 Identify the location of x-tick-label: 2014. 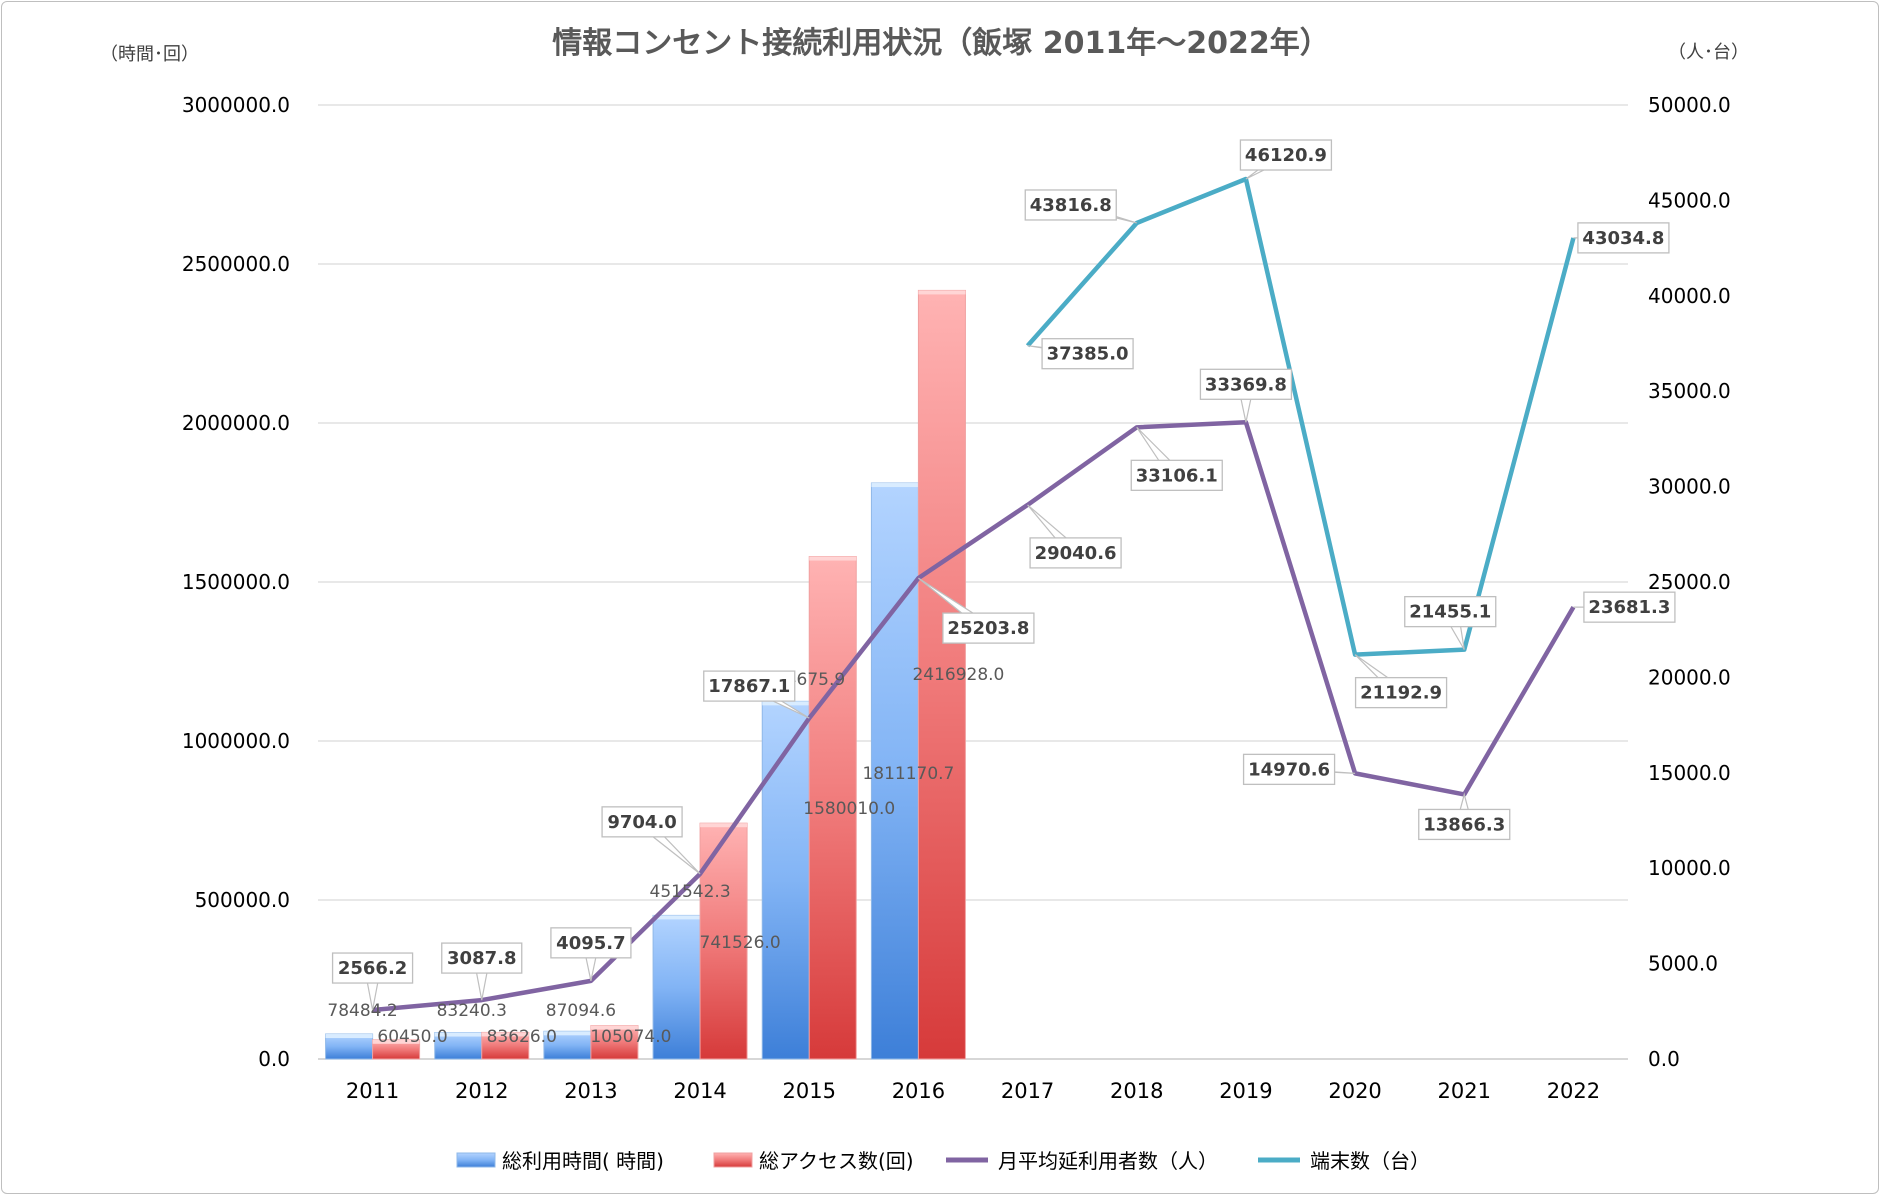
(699, 1091).